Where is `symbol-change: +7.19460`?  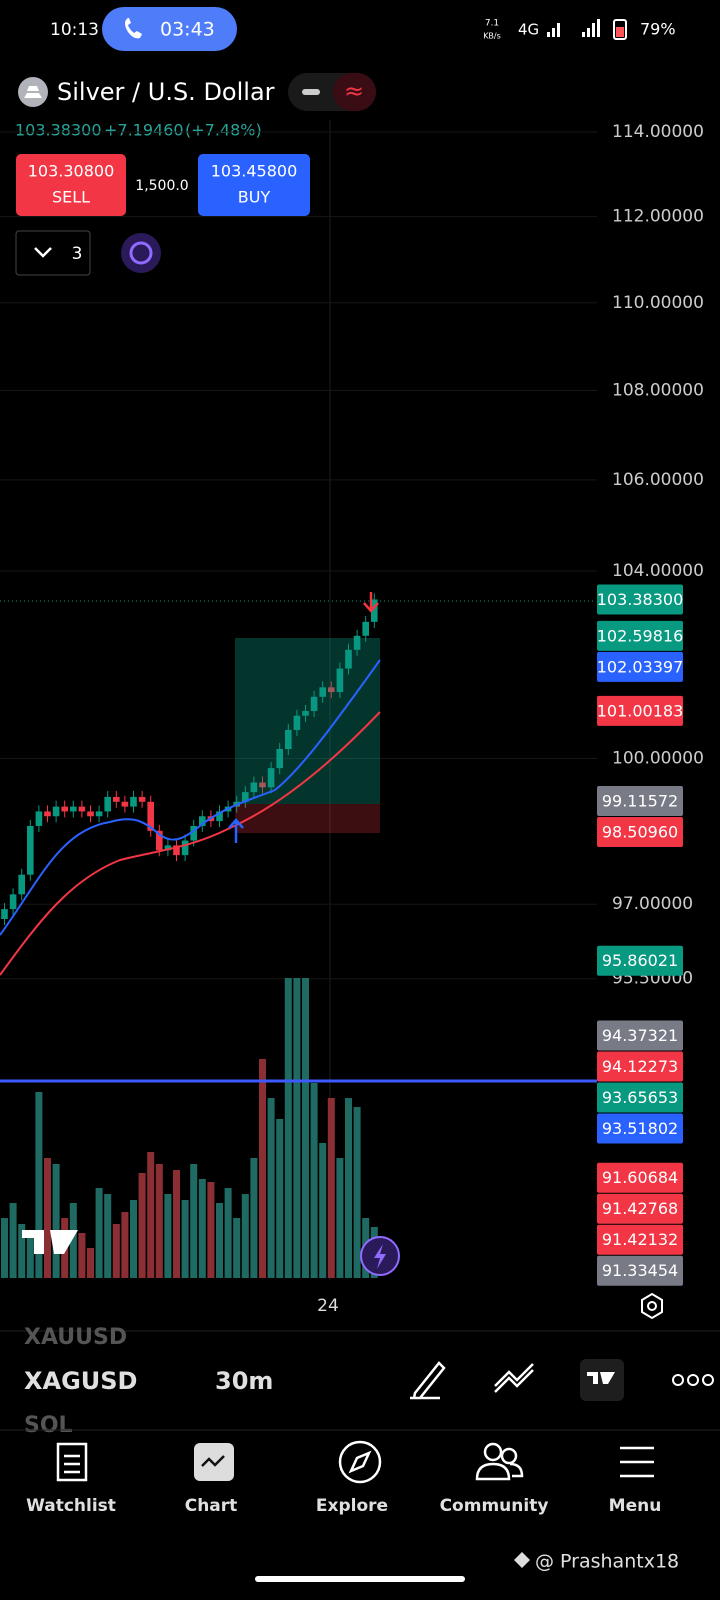
symbol-change: +7.19460 is located at coordinates (144, 130).